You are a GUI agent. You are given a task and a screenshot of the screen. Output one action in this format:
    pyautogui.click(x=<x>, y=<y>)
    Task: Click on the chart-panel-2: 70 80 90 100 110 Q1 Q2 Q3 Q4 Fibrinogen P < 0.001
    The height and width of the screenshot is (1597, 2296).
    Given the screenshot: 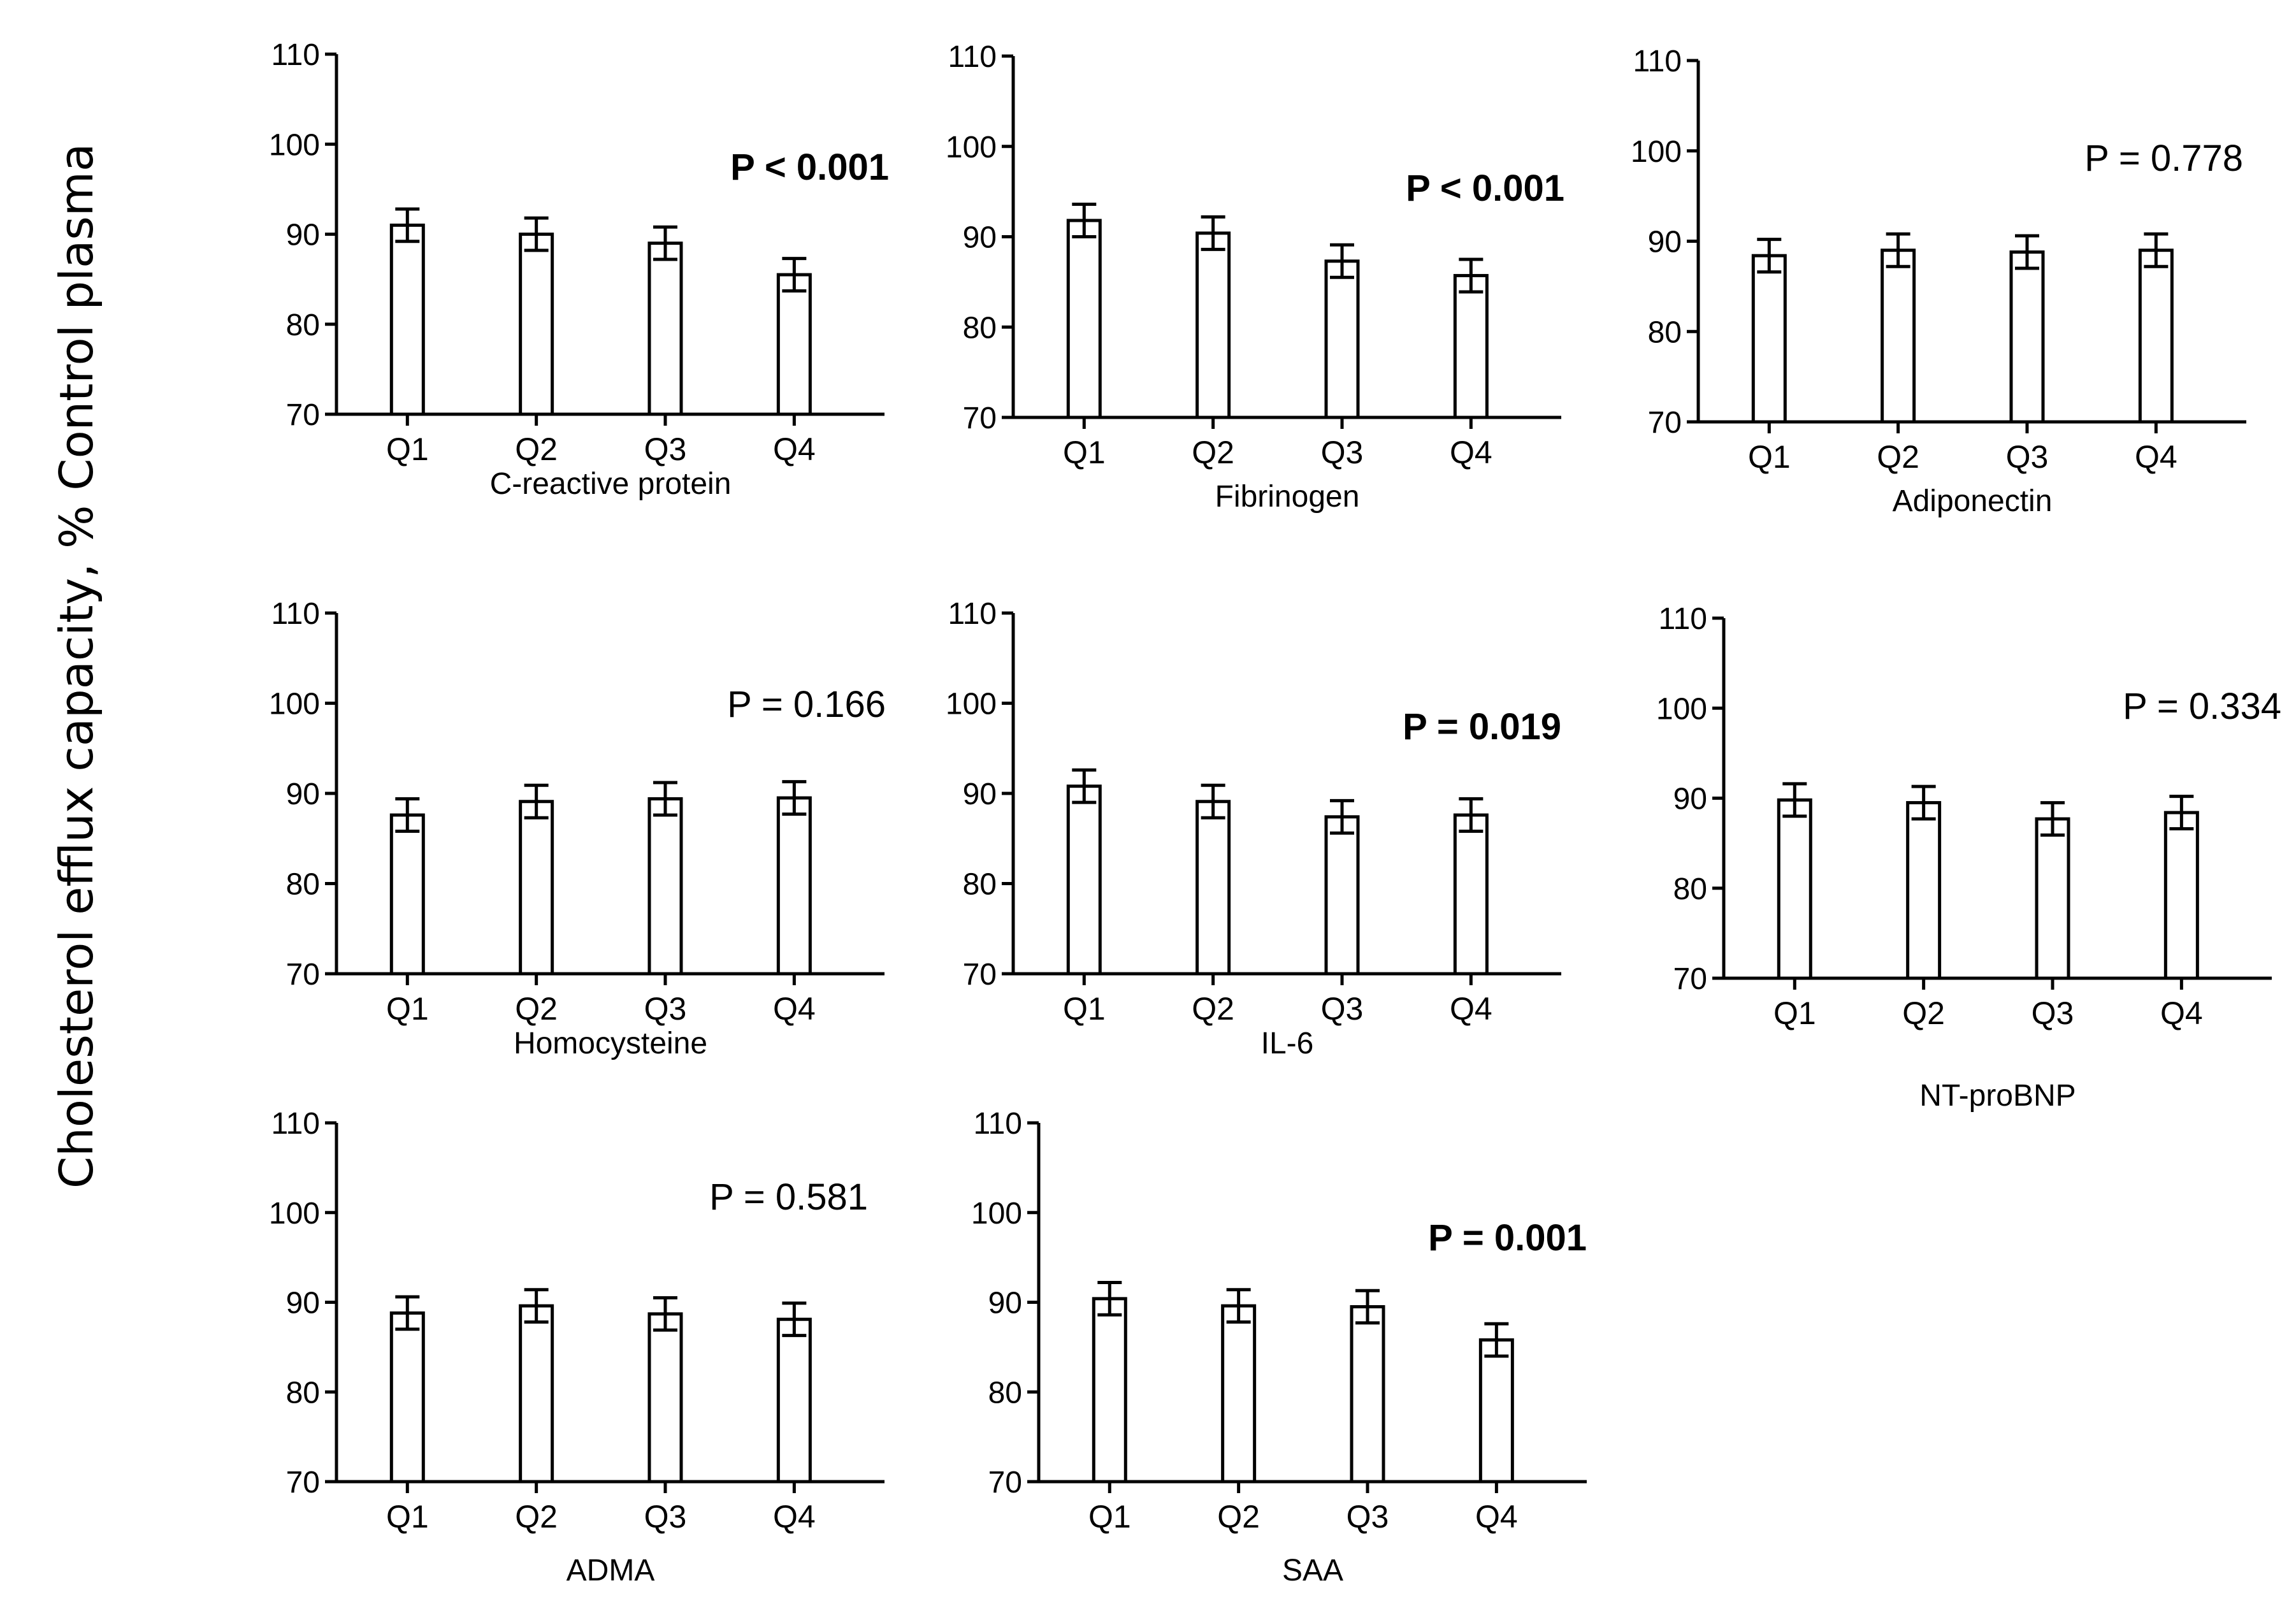 What is the action you would take?
    pyautogui.click(x=1255, y=277)
    